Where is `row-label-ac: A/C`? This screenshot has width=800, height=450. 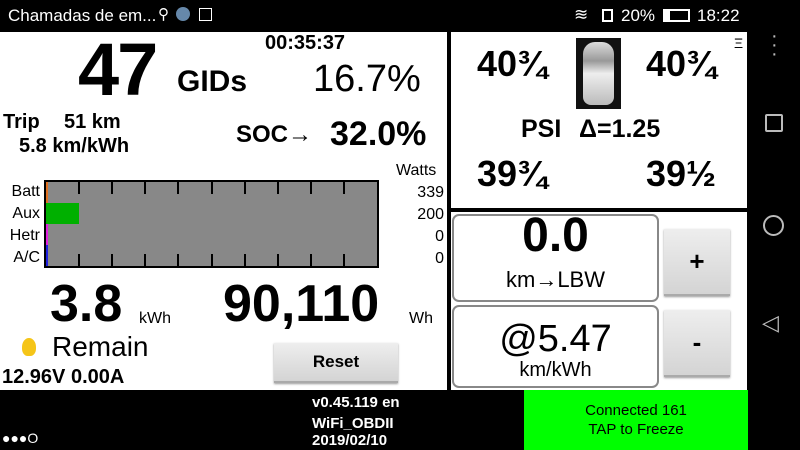
row-label-ac: A/C is located at coordinates (26, 257).